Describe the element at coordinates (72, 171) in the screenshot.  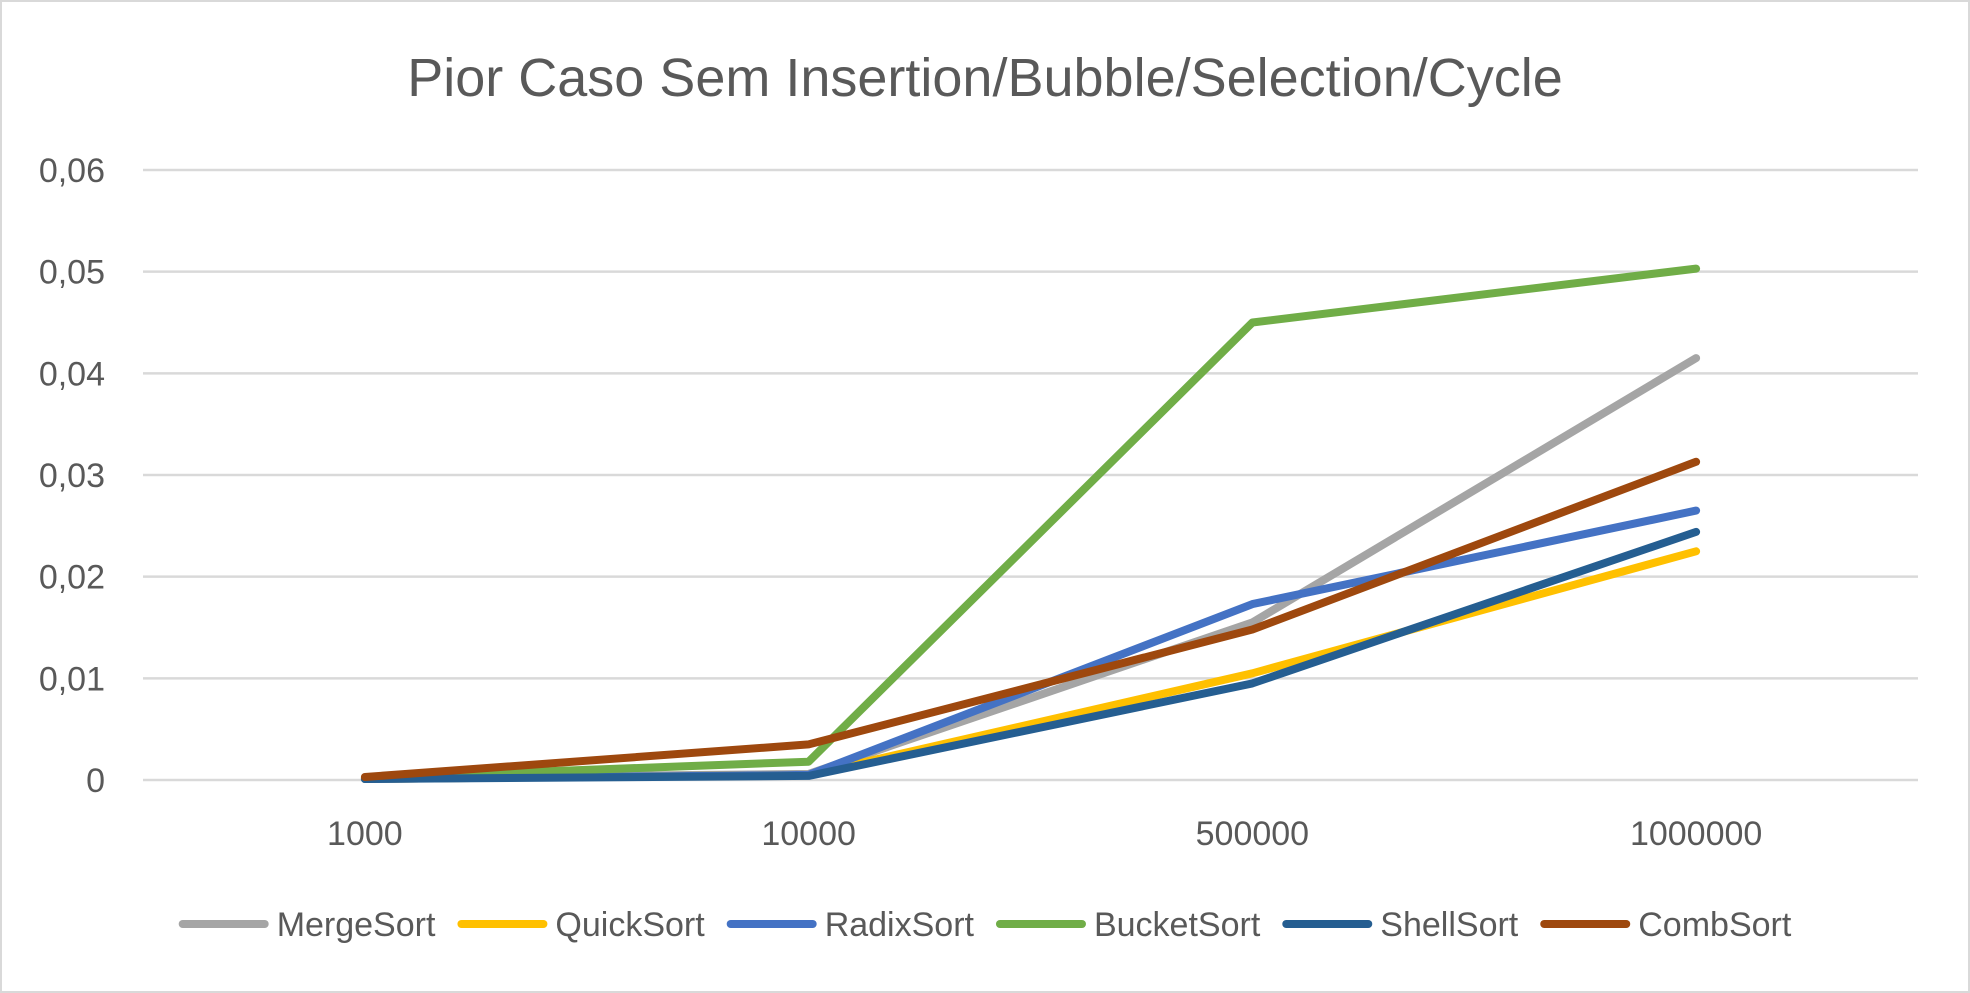
I see `y-tick-label: 0,06` at that location.